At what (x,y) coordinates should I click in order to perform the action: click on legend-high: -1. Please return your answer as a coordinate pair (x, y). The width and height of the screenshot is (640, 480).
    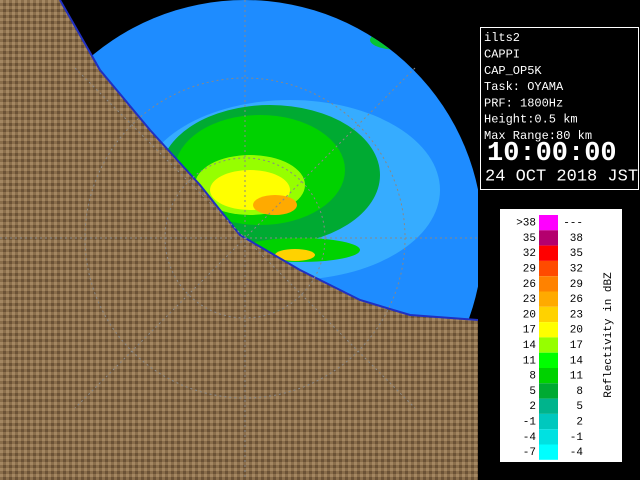
    Looking at the image, I should click on (577, 438).